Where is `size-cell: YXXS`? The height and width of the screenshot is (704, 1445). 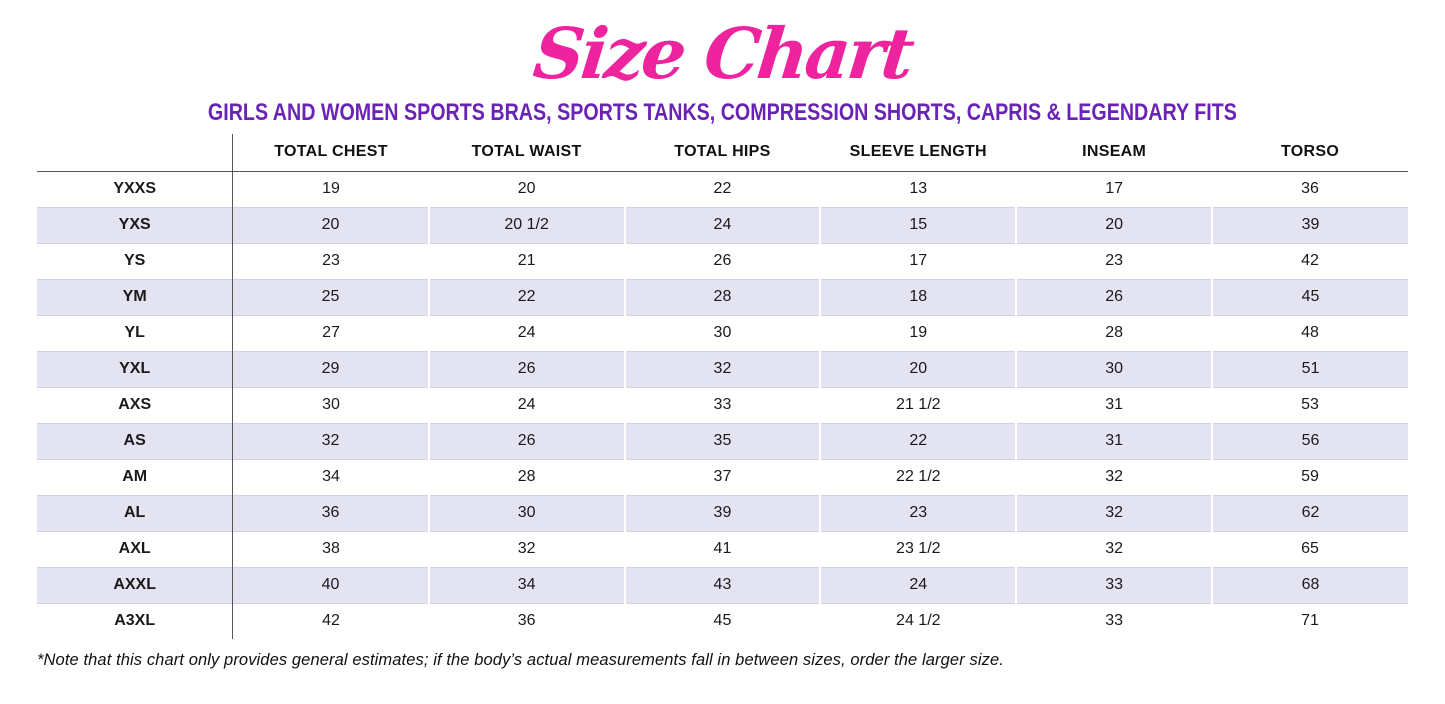 size-cell: YXXS is located at coordinates (135, 189).